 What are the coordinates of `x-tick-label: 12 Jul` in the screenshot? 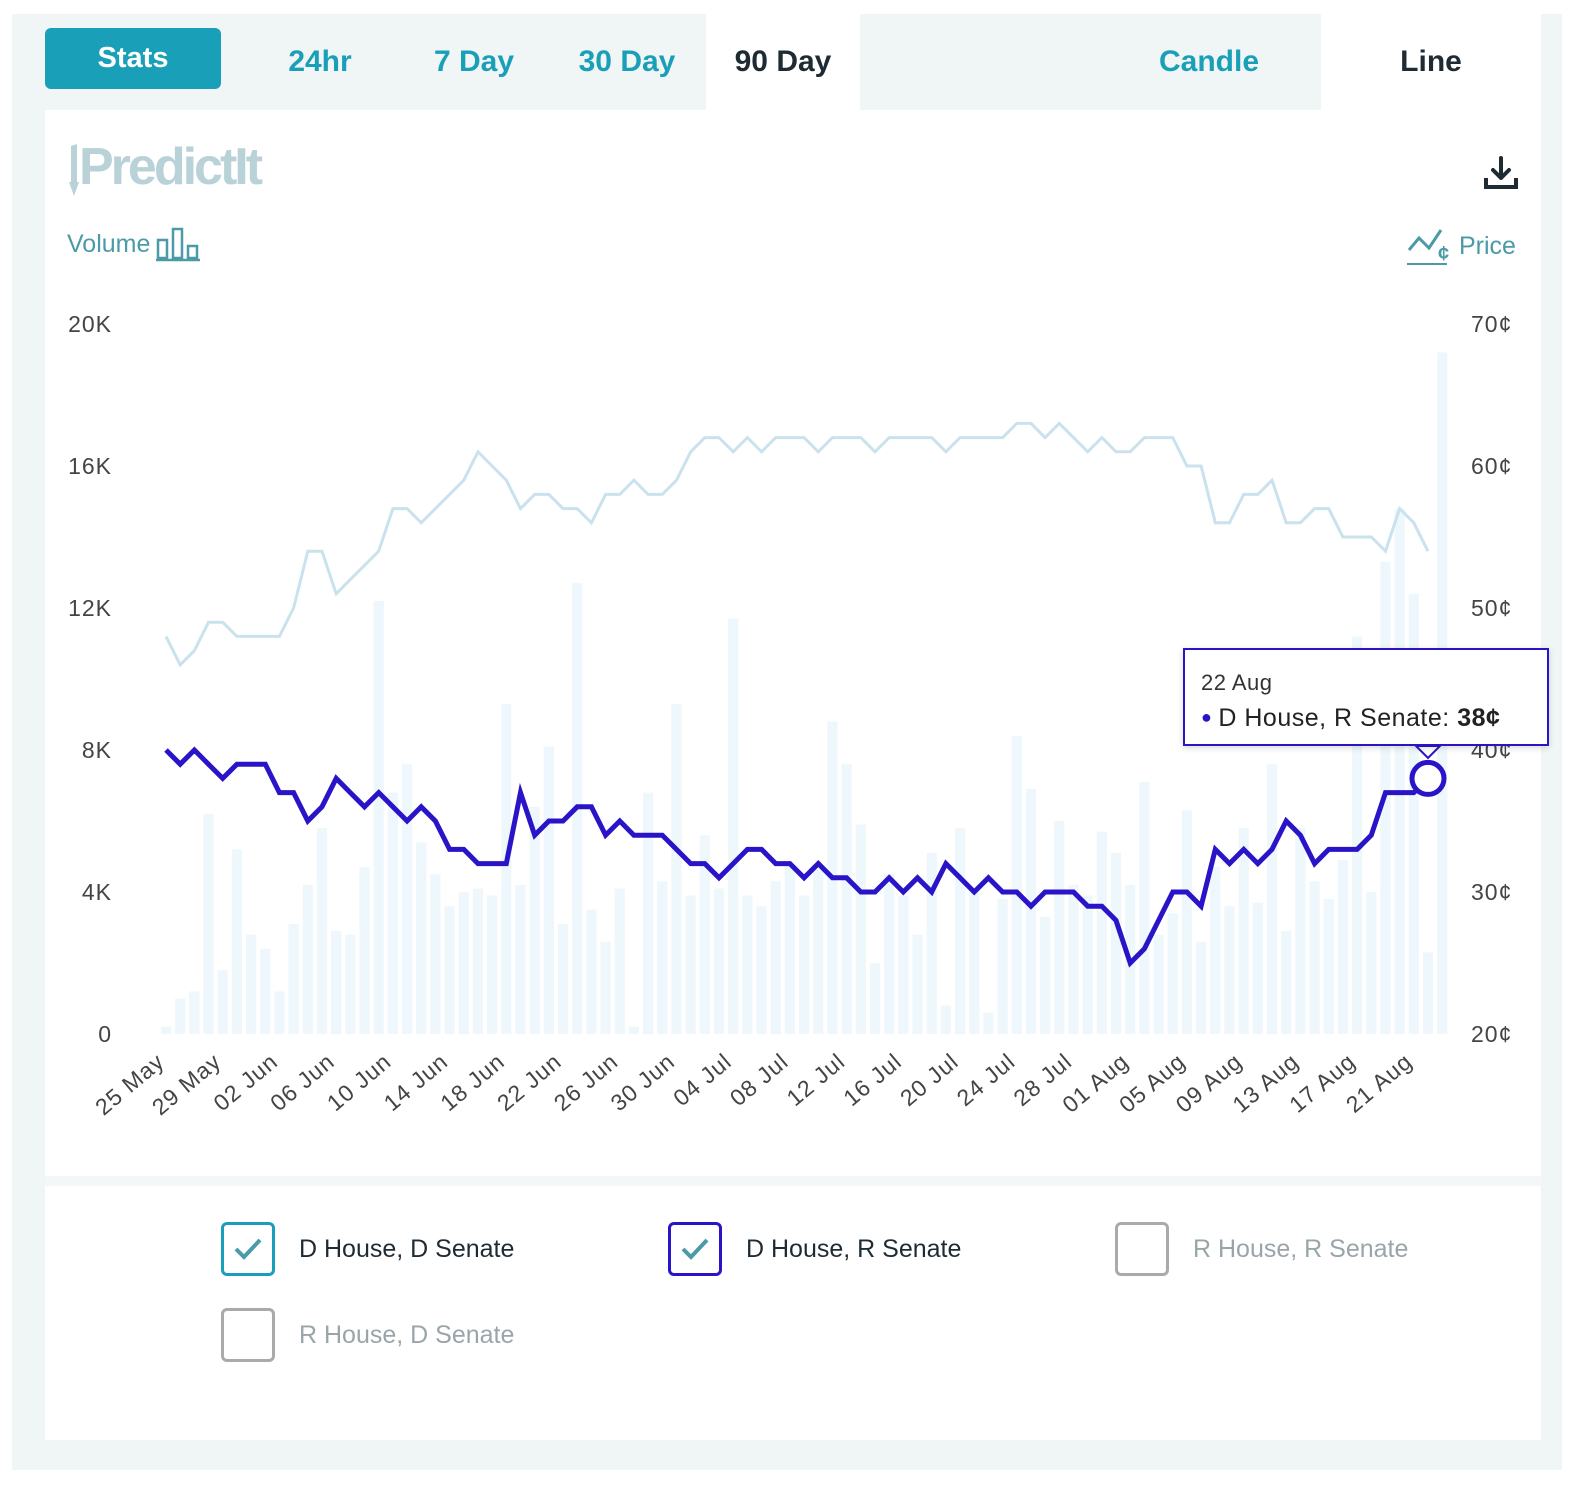 It's located at (816, 1079).